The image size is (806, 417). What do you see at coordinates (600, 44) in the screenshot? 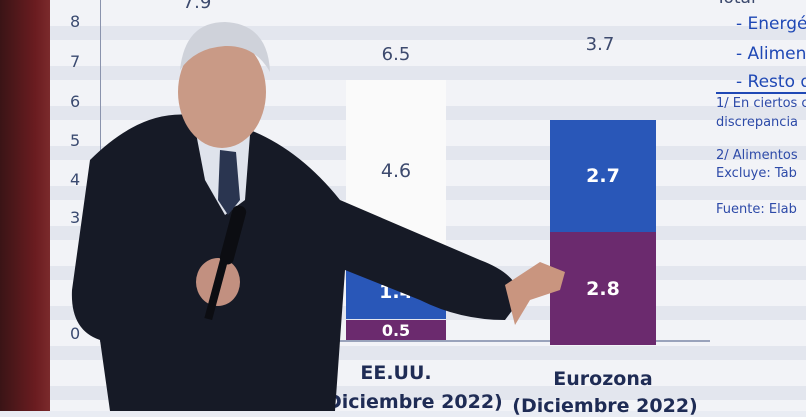
I see `bar-total-label: 3.7` at bounding box center [600, 44].